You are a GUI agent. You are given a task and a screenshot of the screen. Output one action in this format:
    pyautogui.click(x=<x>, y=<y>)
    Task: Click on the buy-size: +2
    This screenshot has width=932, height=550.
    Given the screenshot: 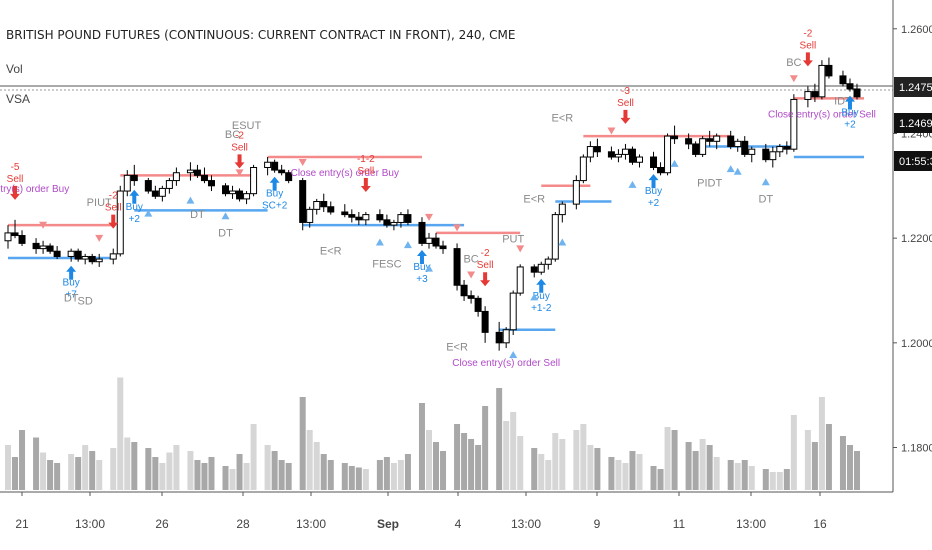 What is the action you would take?
    pyautogui.click(x=135, y=219)
    